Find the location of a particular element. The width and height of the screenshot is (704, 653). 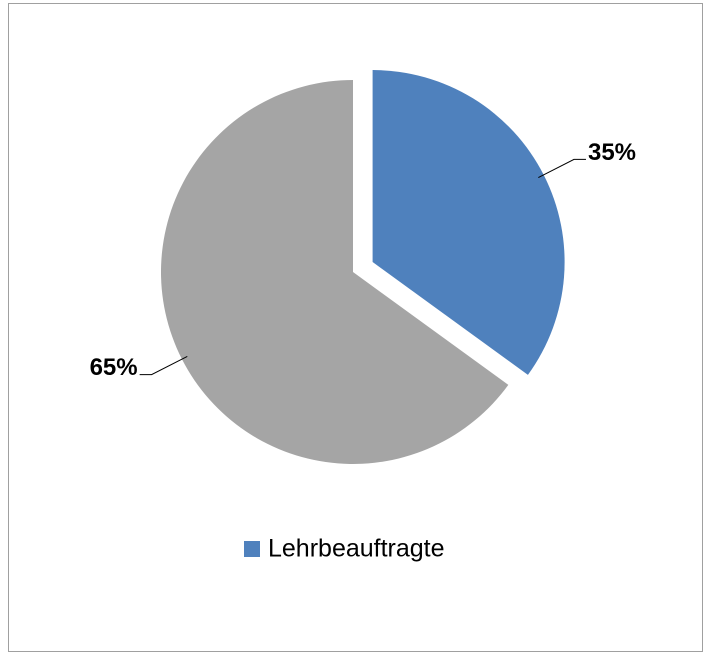

pie-slice is located at coordinates (468, 222).